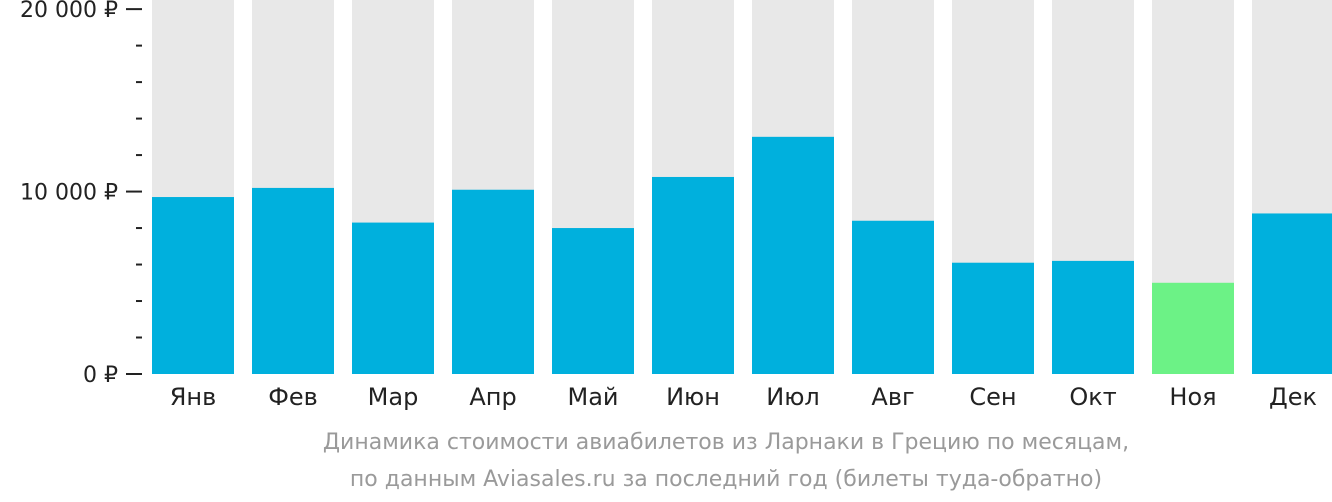  What do you see at coordinates (69, 193) in the screenshot?
I see `y-tick-label: 10 000 ₽` at bounding box center [69, 193].